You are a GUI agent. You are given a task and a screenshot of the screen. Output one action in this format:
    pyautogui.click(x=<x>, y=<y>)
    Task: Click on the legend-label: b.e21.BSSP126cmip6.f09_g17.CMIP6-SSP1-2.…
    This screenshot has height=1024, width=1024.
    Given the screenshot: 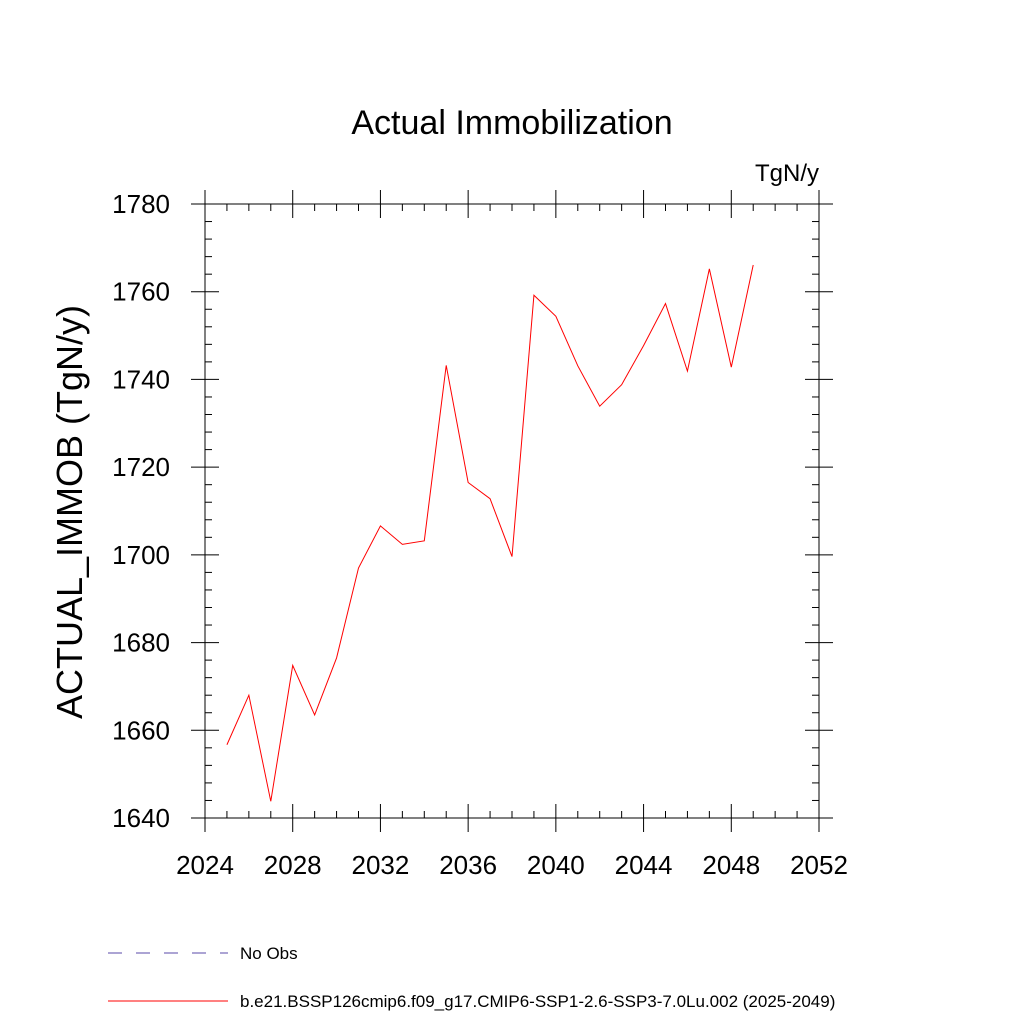 What is the action you would take?
    pyautogui.click(x=537, y=1001)
    